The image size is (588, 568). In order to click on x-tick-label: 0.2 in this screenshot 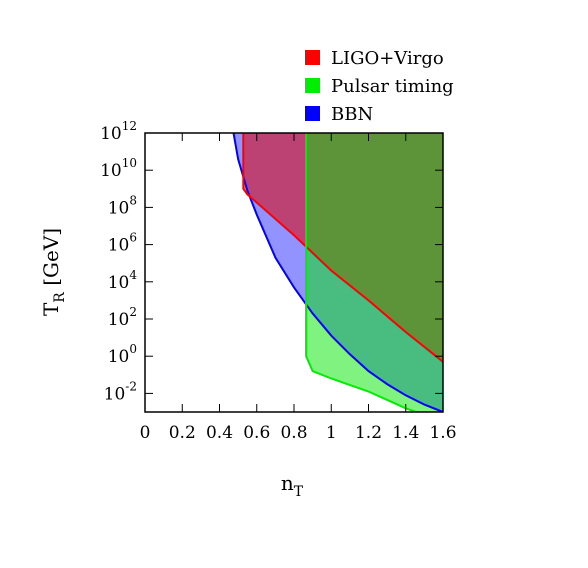, I will do `click(182, 433)`.